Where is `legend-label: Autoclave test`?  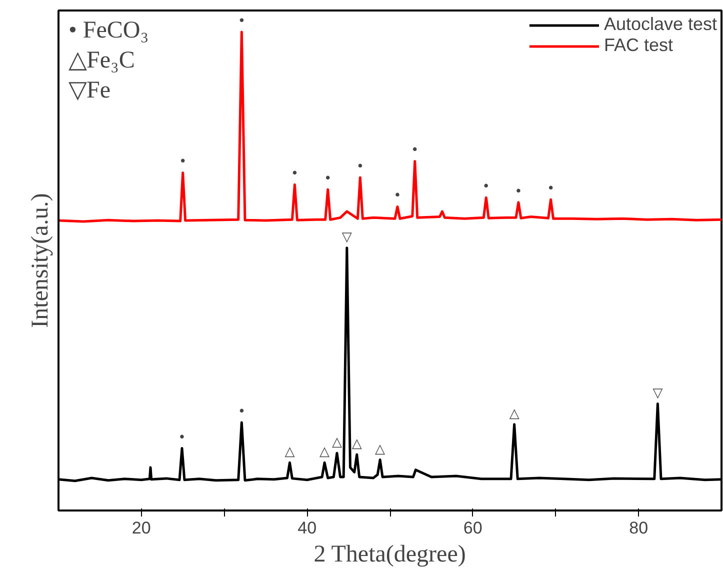
legend-label: Autoclave test is located at coordinates (660, 24).